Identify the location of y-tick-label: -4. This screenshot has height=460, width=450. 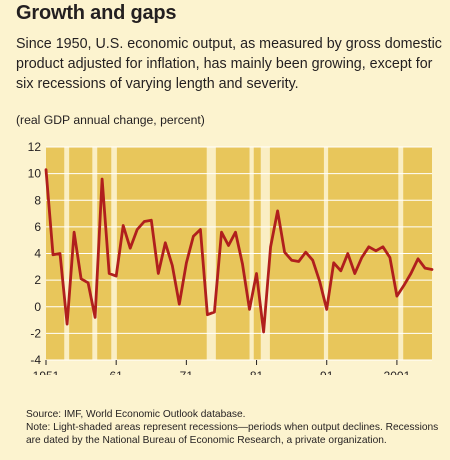
(35, 360).